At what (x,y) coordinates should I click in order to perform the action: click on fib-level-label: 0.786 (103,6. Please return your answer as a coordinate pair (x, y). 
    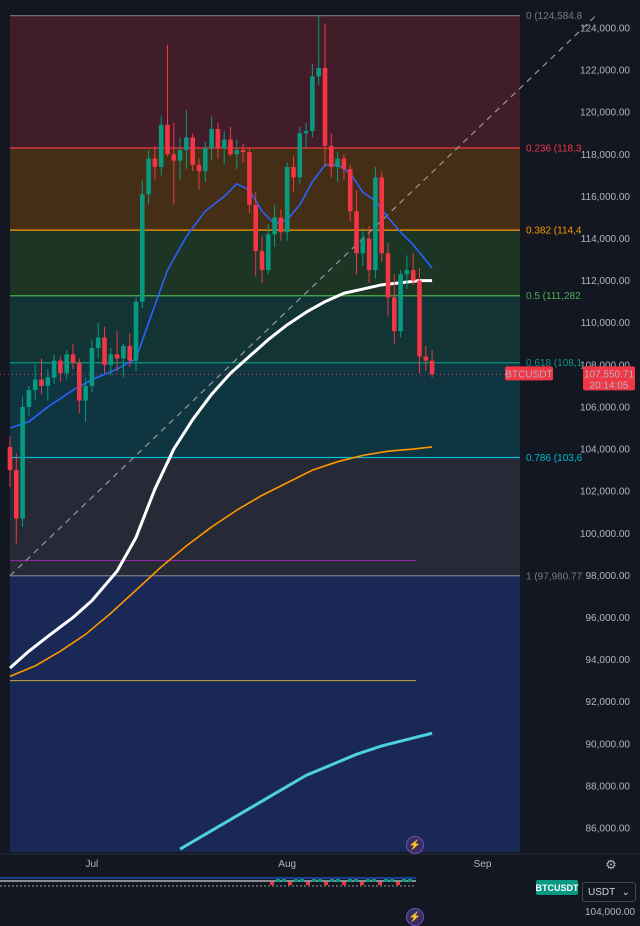
    Looking at the image, I should click on (554, 458).